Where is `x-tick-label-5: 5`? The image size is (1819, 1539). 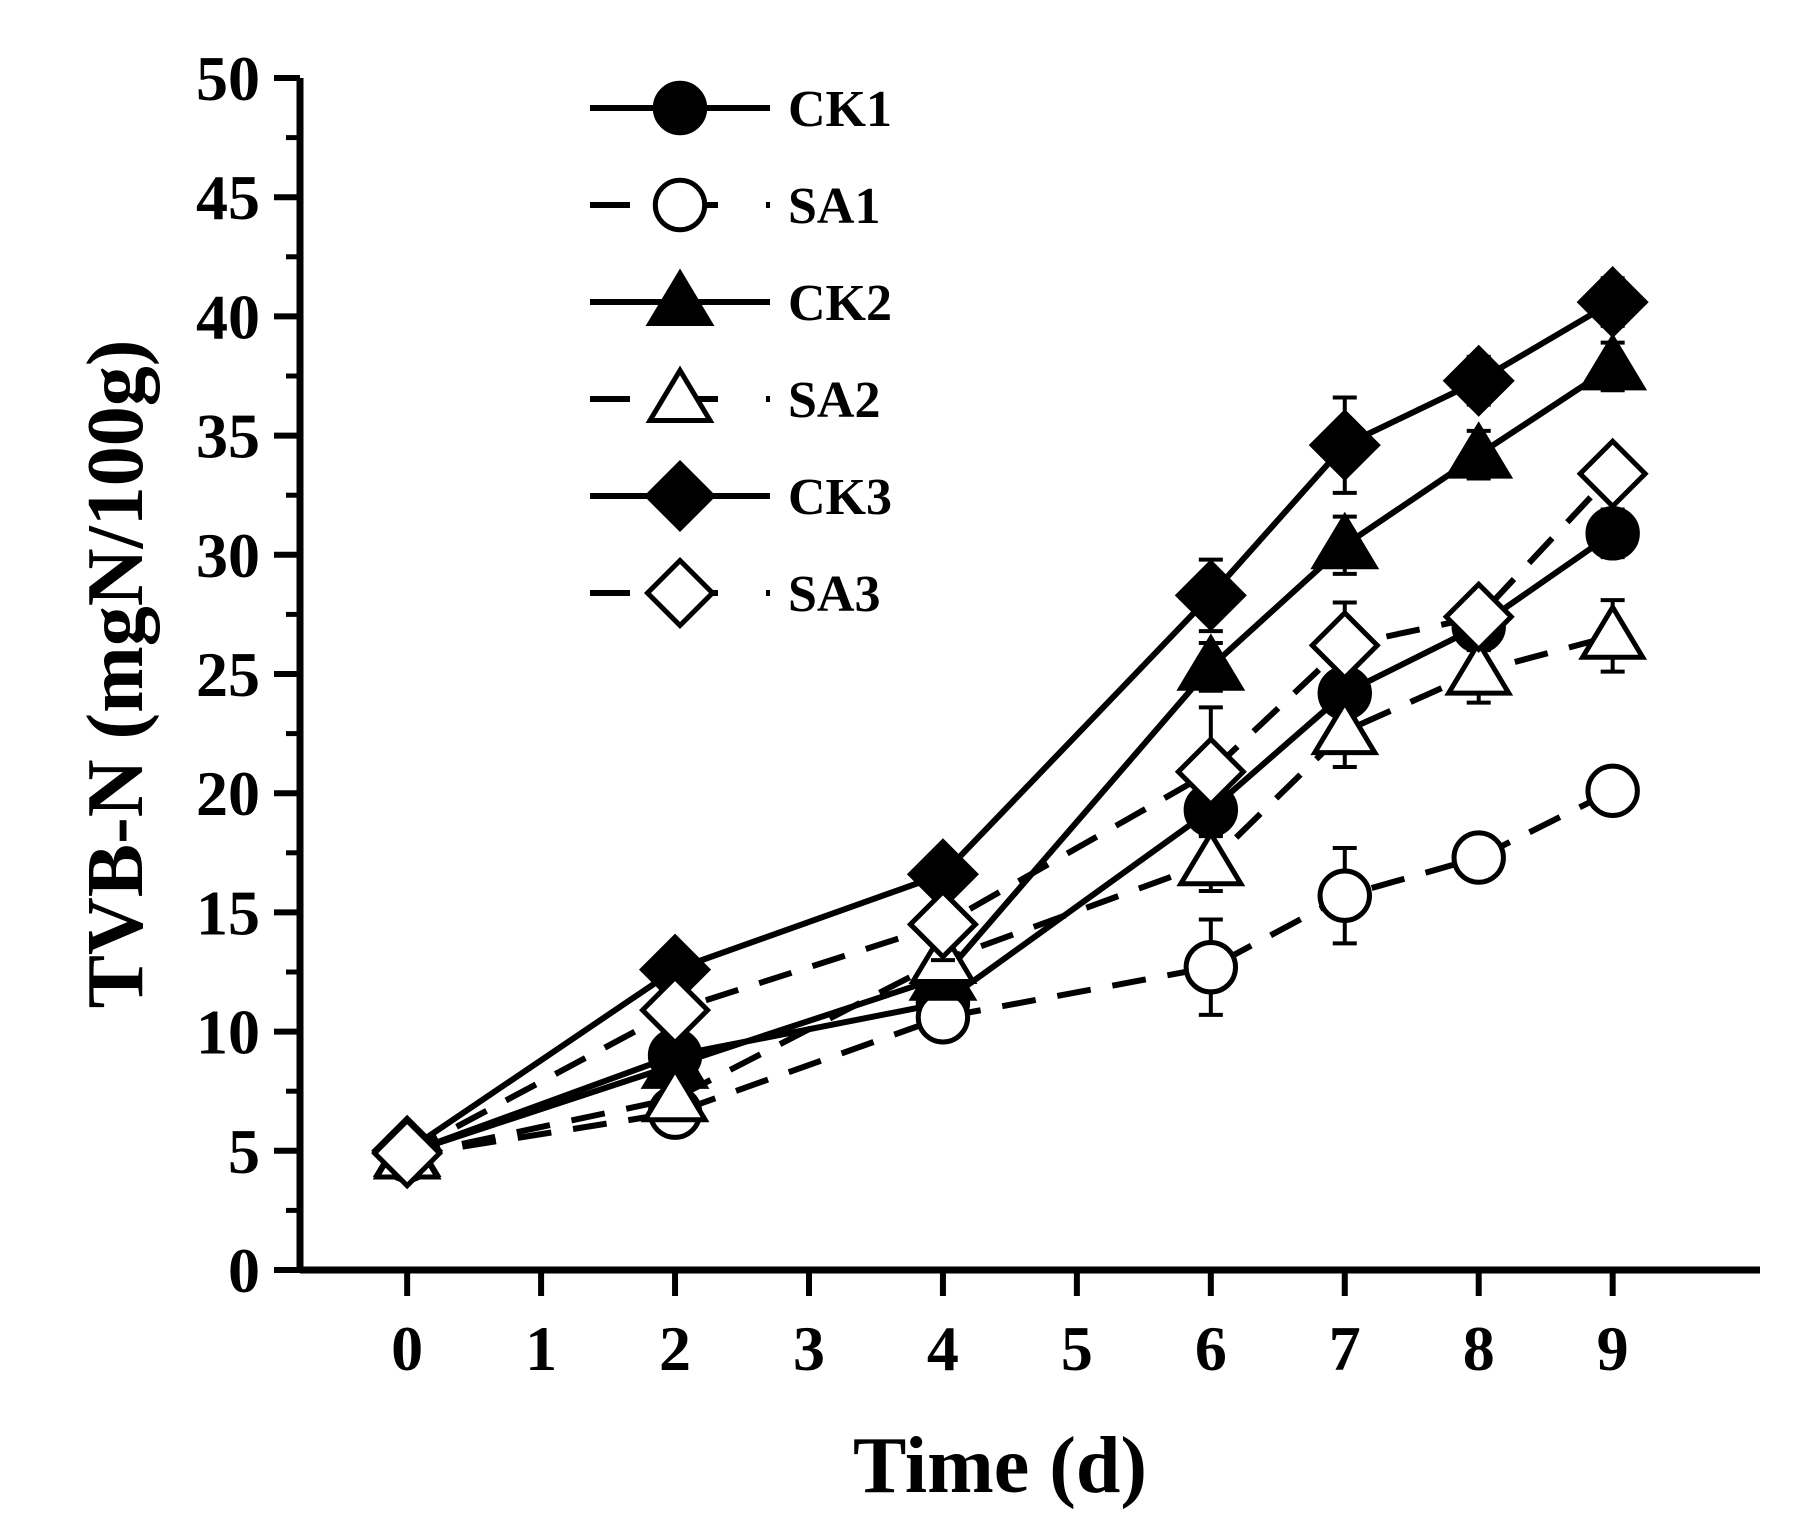
x-tick-label-5: 5 is located at coordinates (1077, 1348).